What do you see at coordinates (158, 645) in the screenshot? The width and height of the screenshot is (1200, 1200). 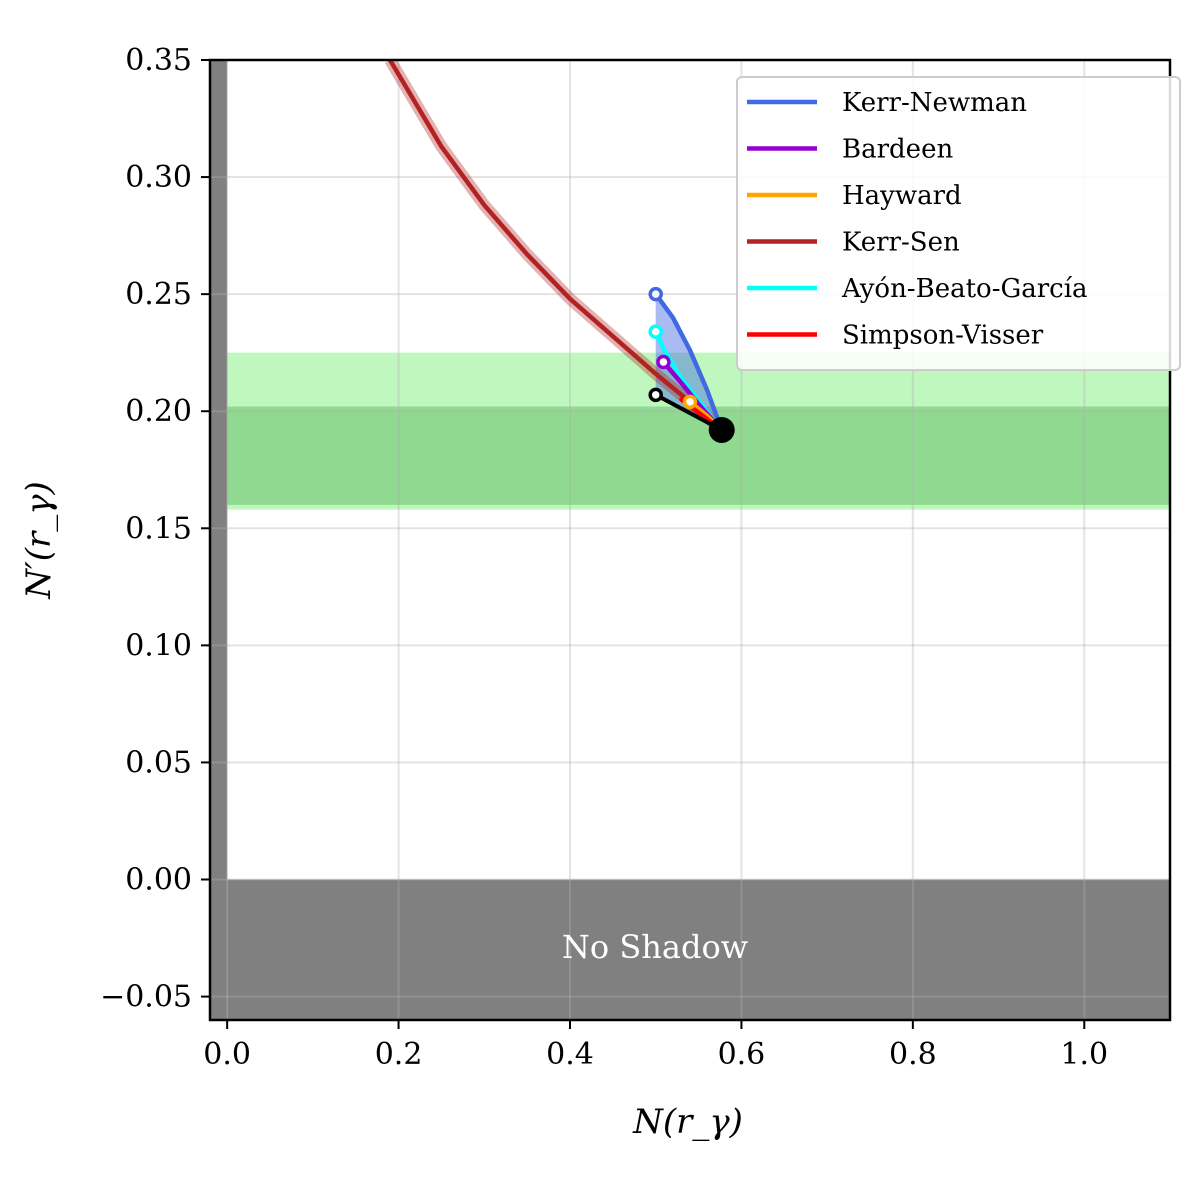 I see `y-tick-label: 0.10` at bounding box center [158, 645].